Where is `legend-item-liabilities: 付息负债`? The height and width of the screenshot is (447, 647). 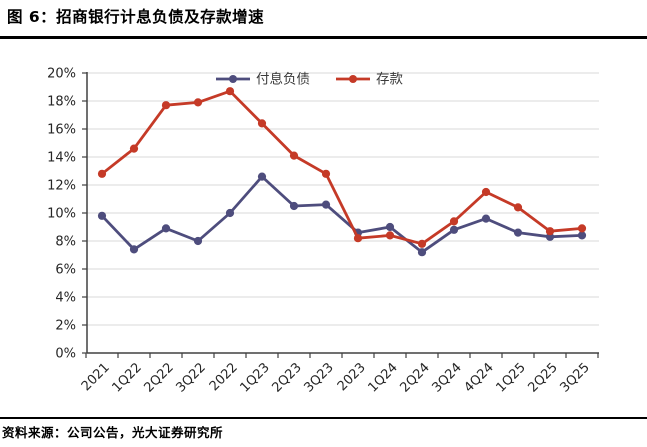
legend-item-liabilities: 付息负债 is located at coordinates (263, 79).